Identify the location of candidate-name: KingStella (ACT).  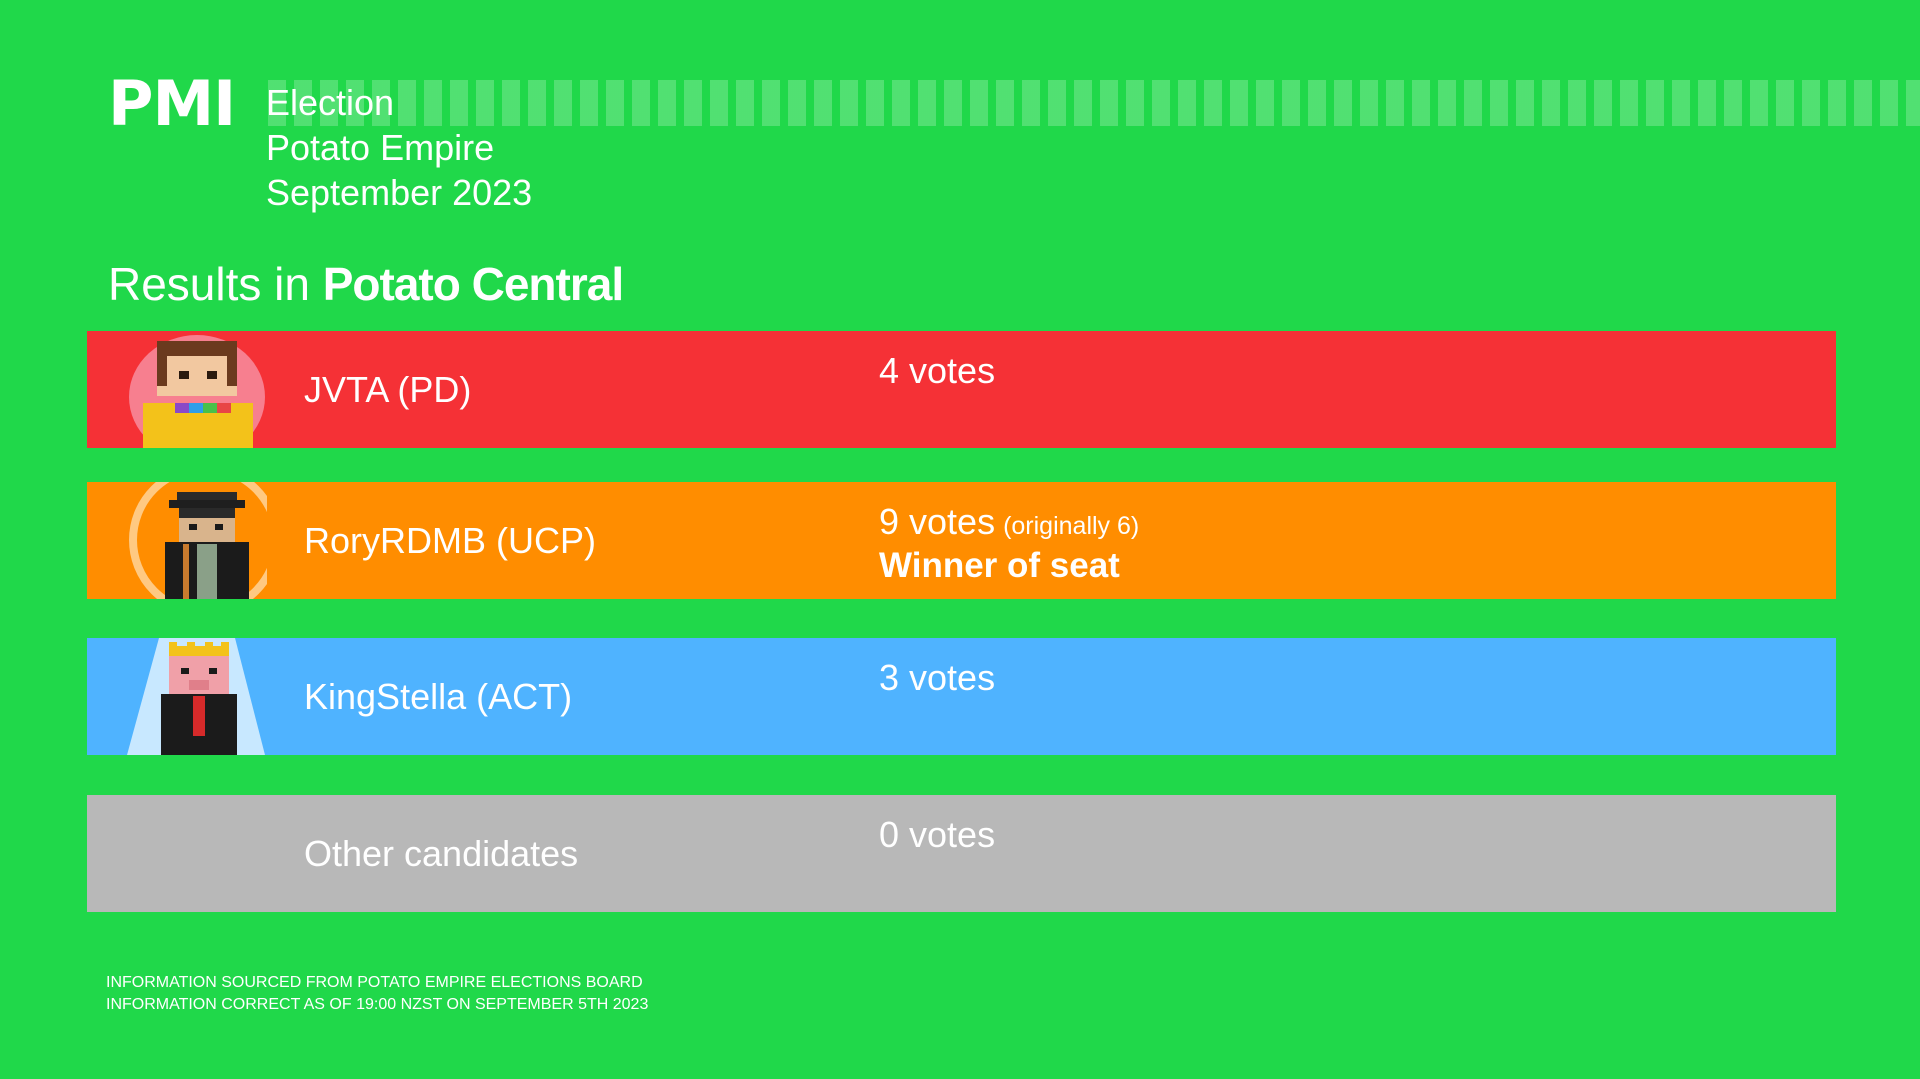
(438, 696).